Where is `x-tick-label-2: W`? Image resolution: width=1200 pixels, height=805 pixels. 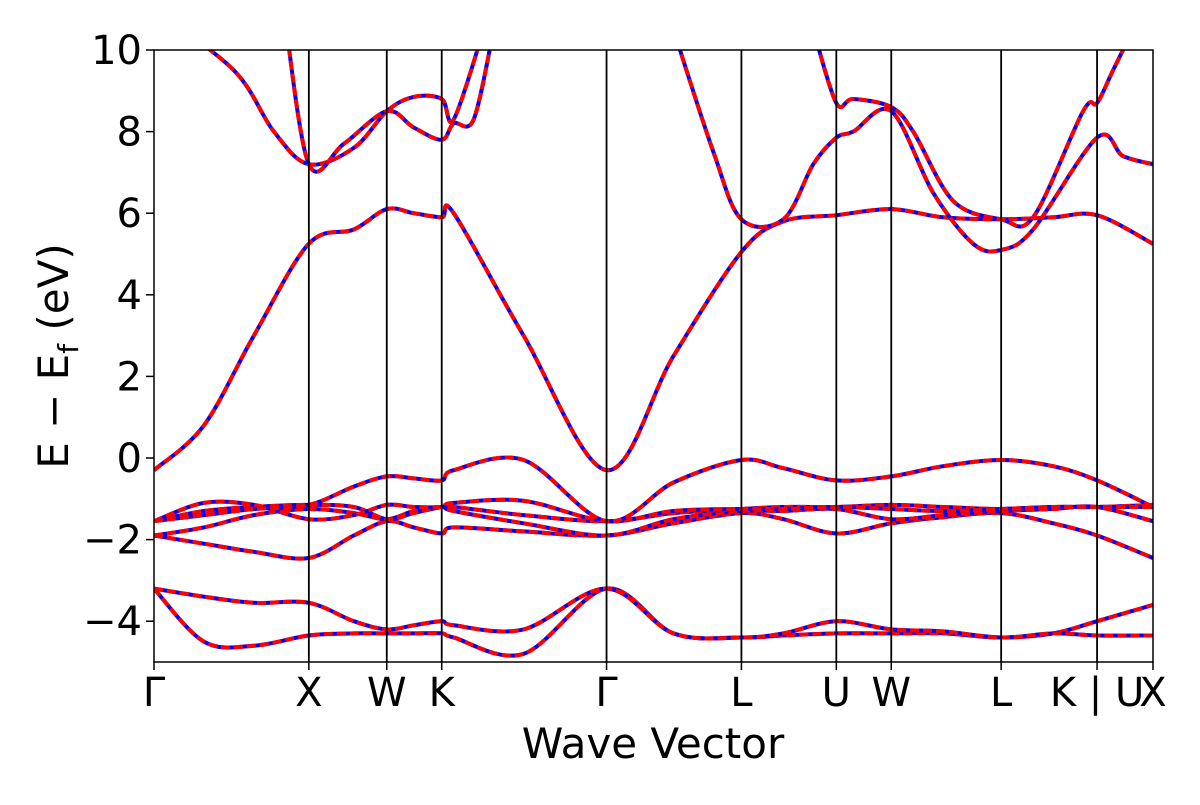
x-tick-label-2: W is located at coordinates (387, 693).